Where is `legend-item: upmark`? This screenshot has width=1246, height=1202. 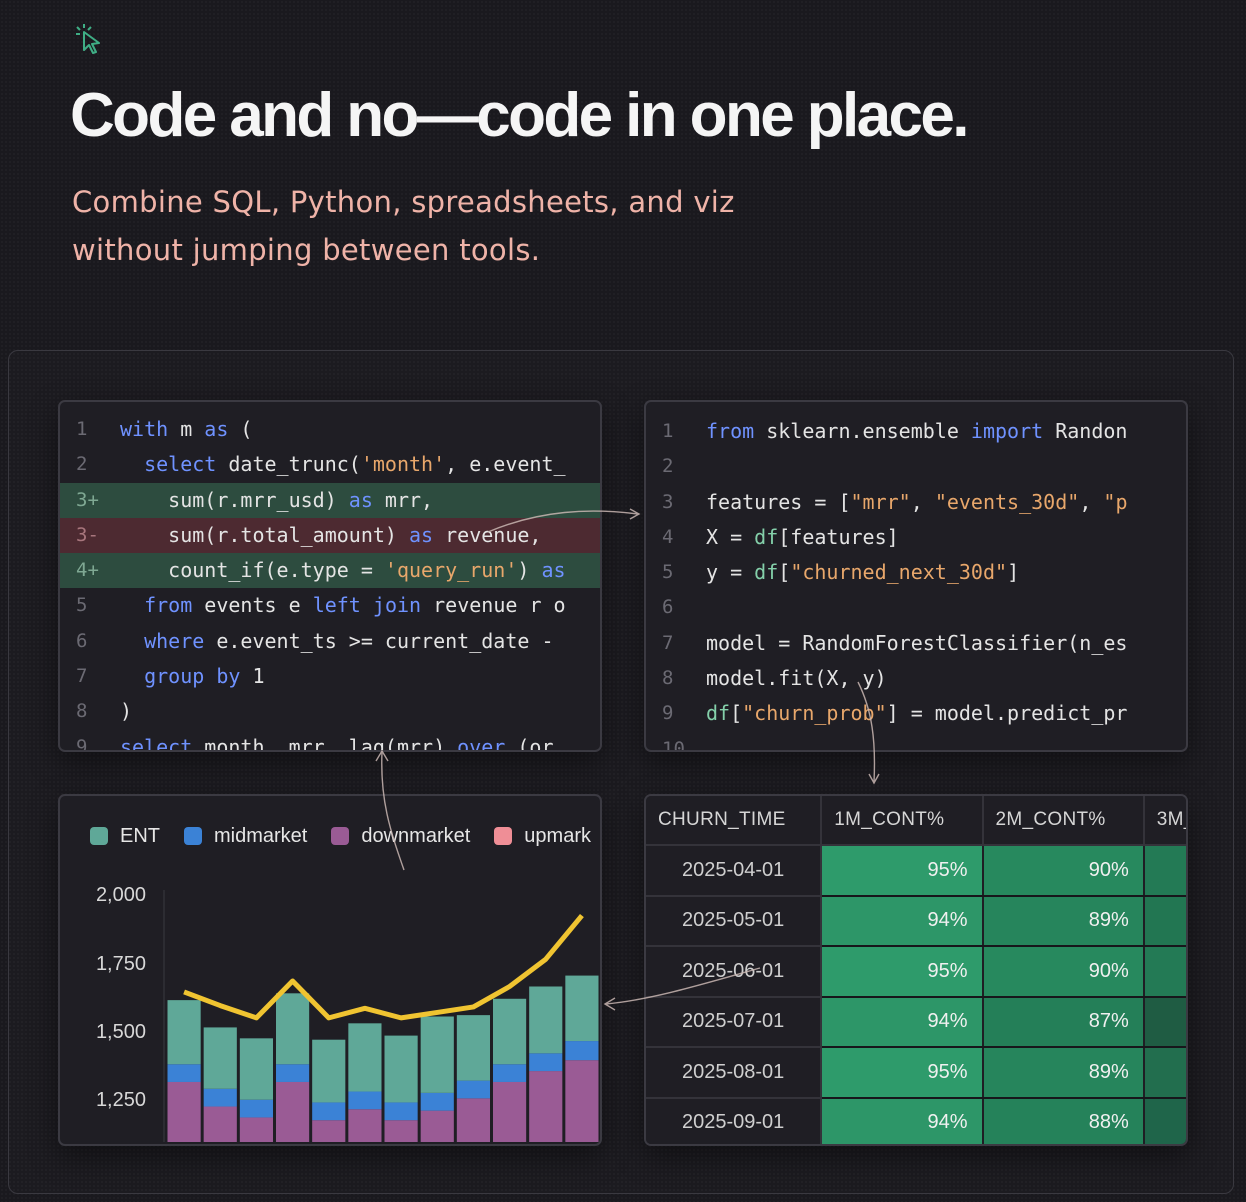
legend-item: upmark is located at coordinates (542, 836).